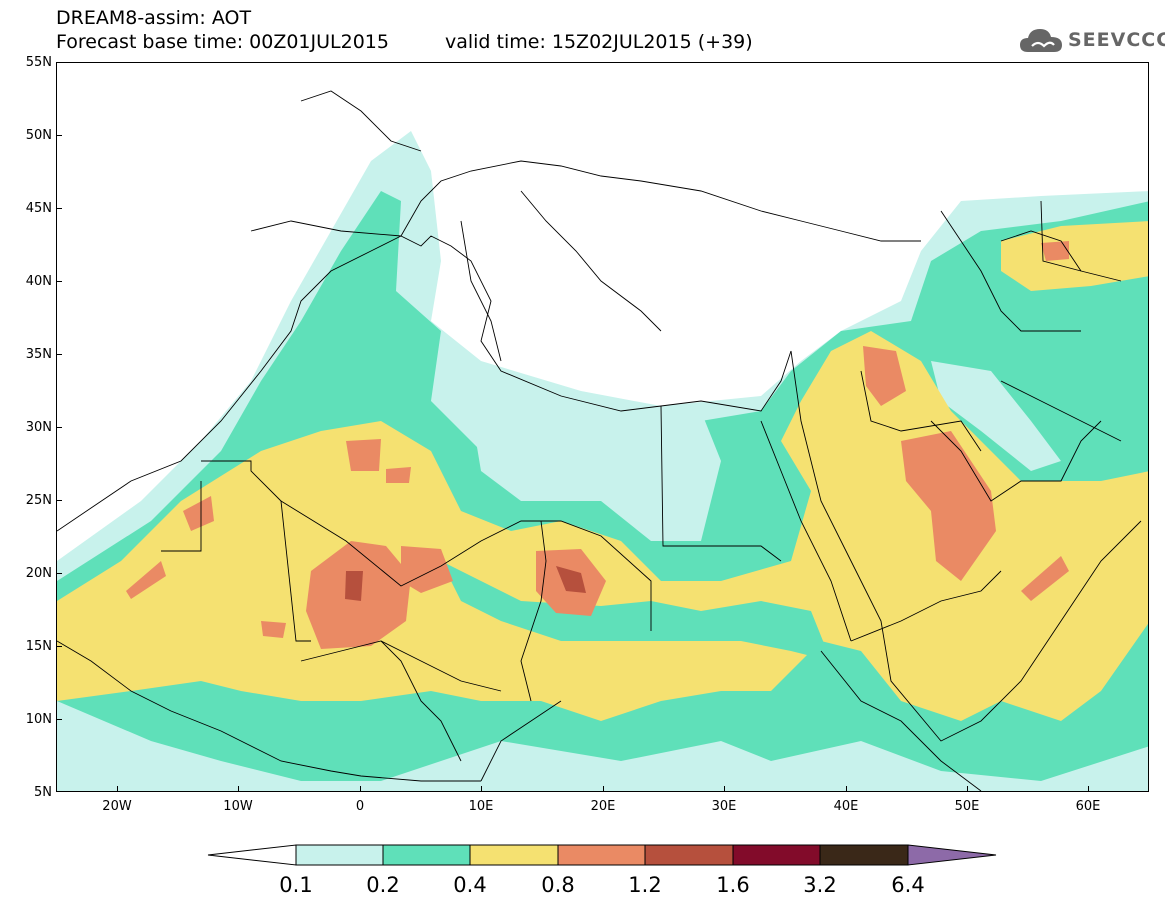 The height and width of the screenshot is (905, 1165). Describe the element at coordinates (598, 42) in the screenshot. I see `valid-time: valid time: 15Z02JUL2015 (+39)` at that location.